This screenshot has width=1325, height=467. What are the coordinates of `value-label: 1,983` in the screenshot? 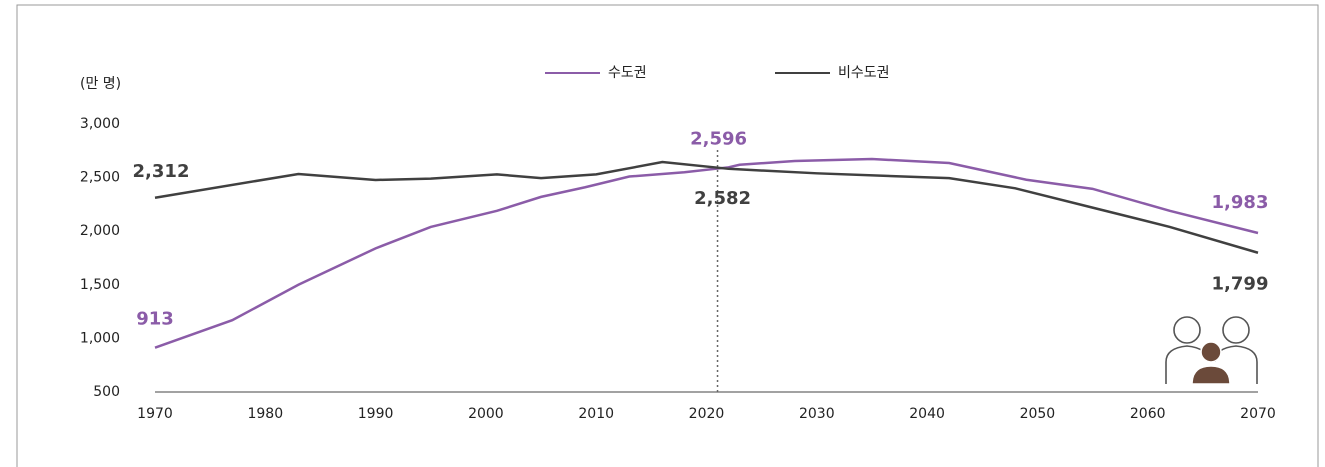 It's located at (1240, 202).